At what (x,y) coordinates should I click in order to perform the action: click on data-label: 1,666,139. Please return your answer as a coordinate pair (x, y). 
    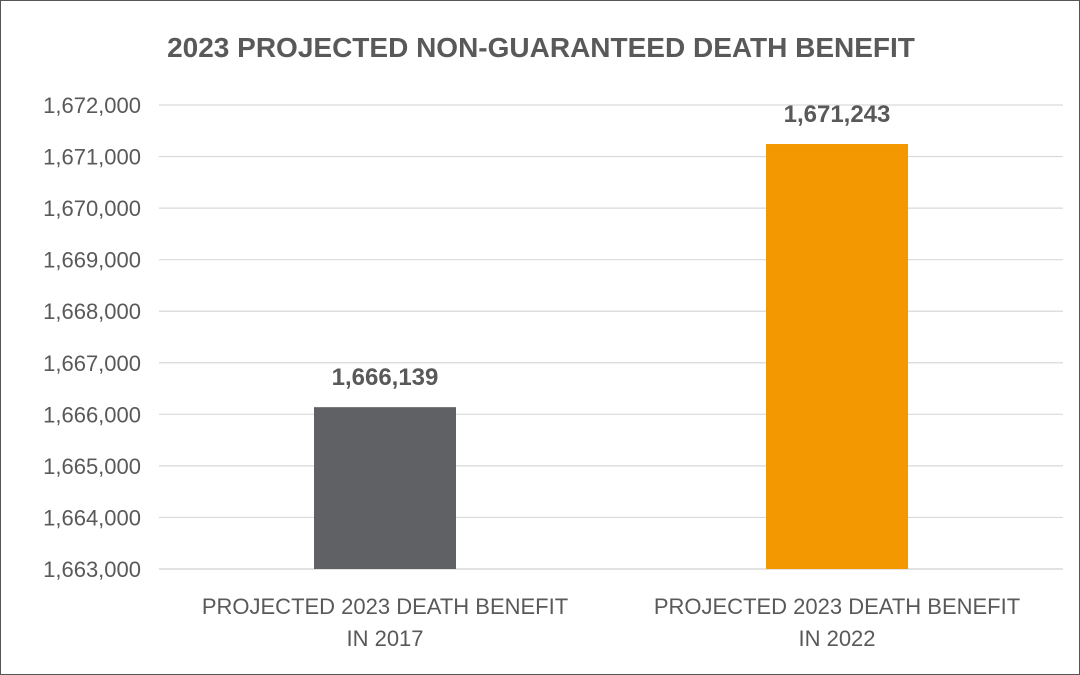
    Looking at the image, I should click on (385, 377).